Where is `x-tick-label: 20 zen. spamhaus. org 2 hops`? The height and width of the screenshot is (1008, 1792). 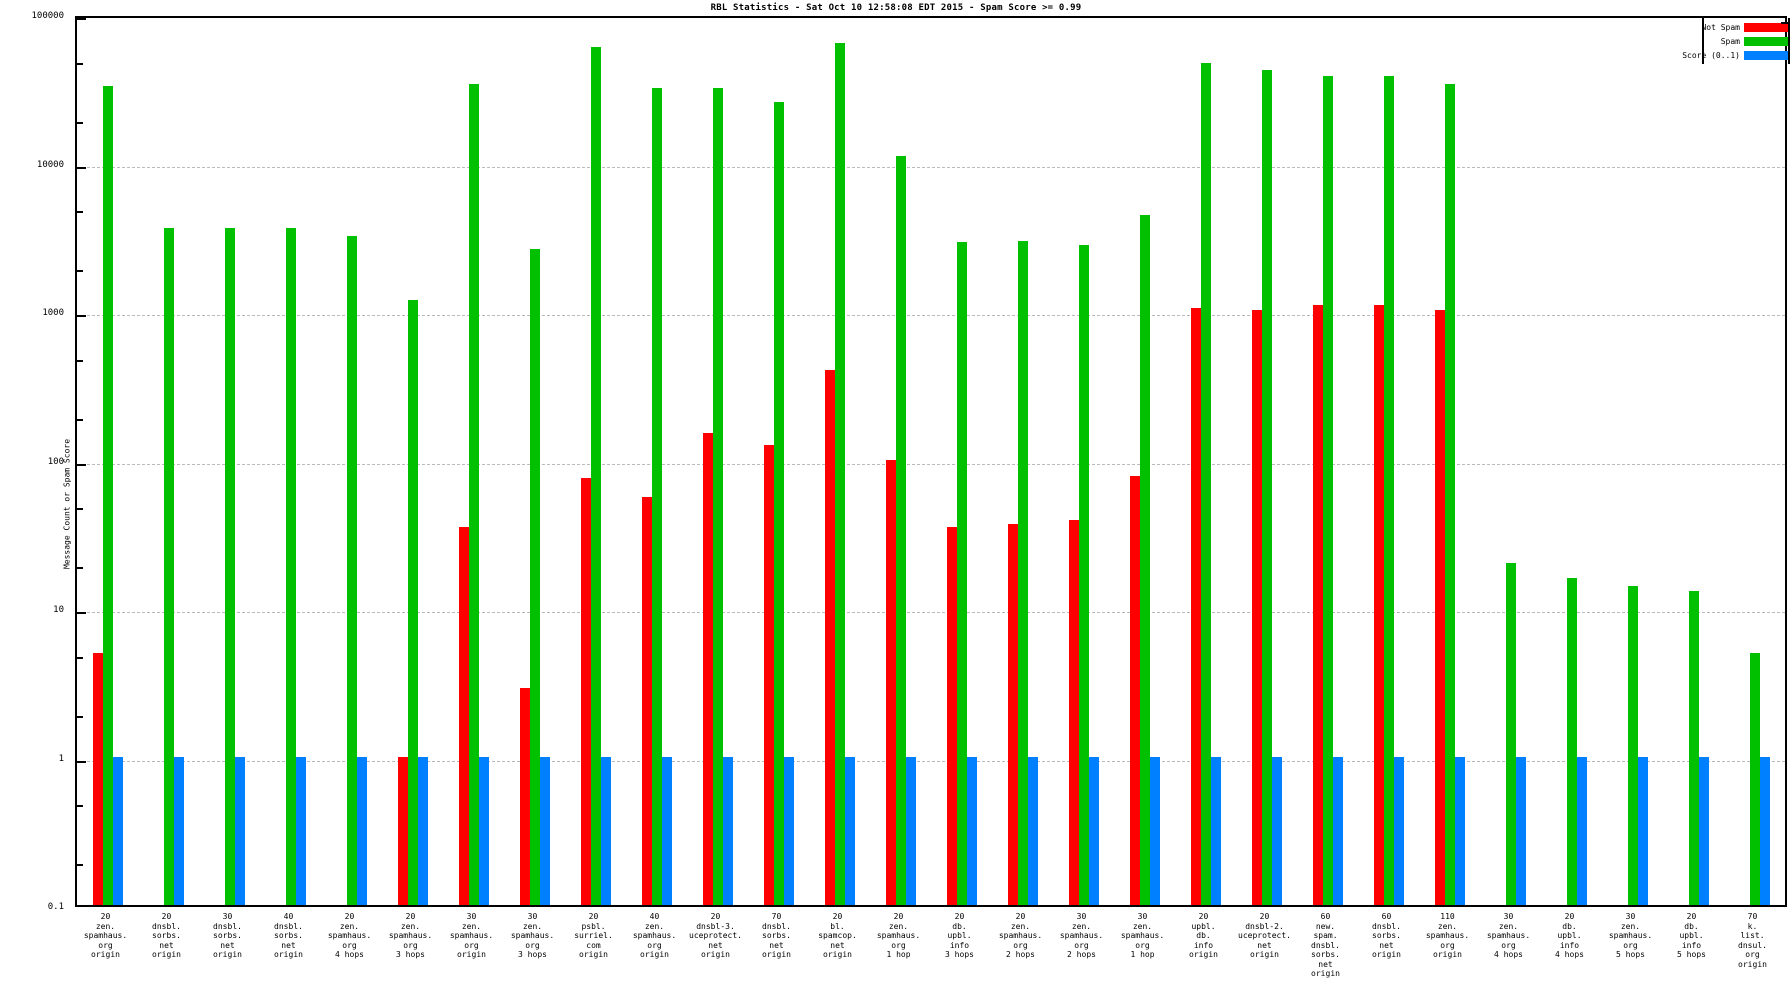 x-tick-label: 20 zen. spamhaus. org 2 hops is located at coordinates (1020, 935).